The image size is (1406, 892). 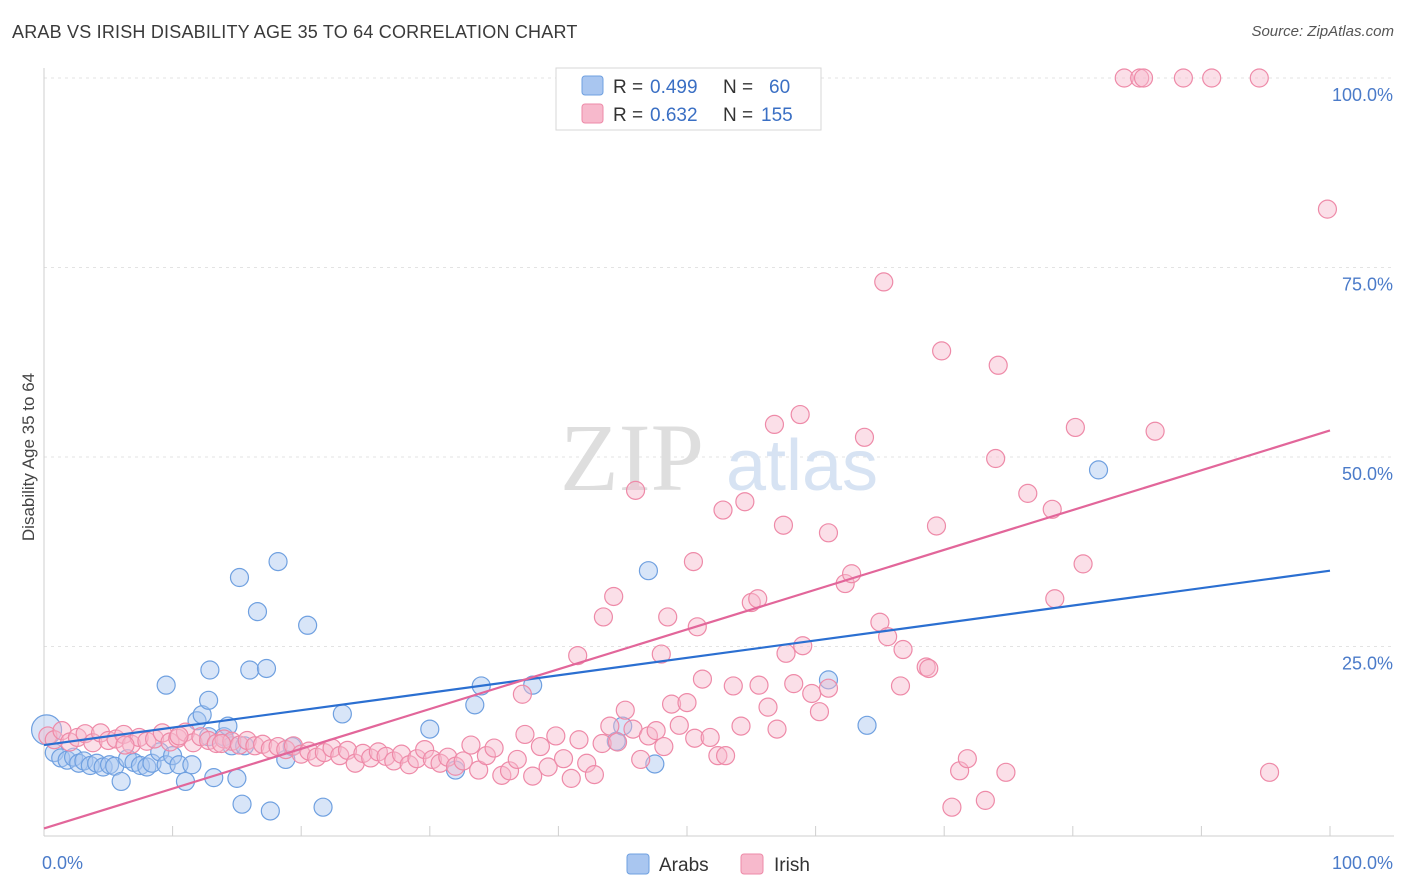 I want to click on bottom-irish-swatch, so click(x=752, y=864).